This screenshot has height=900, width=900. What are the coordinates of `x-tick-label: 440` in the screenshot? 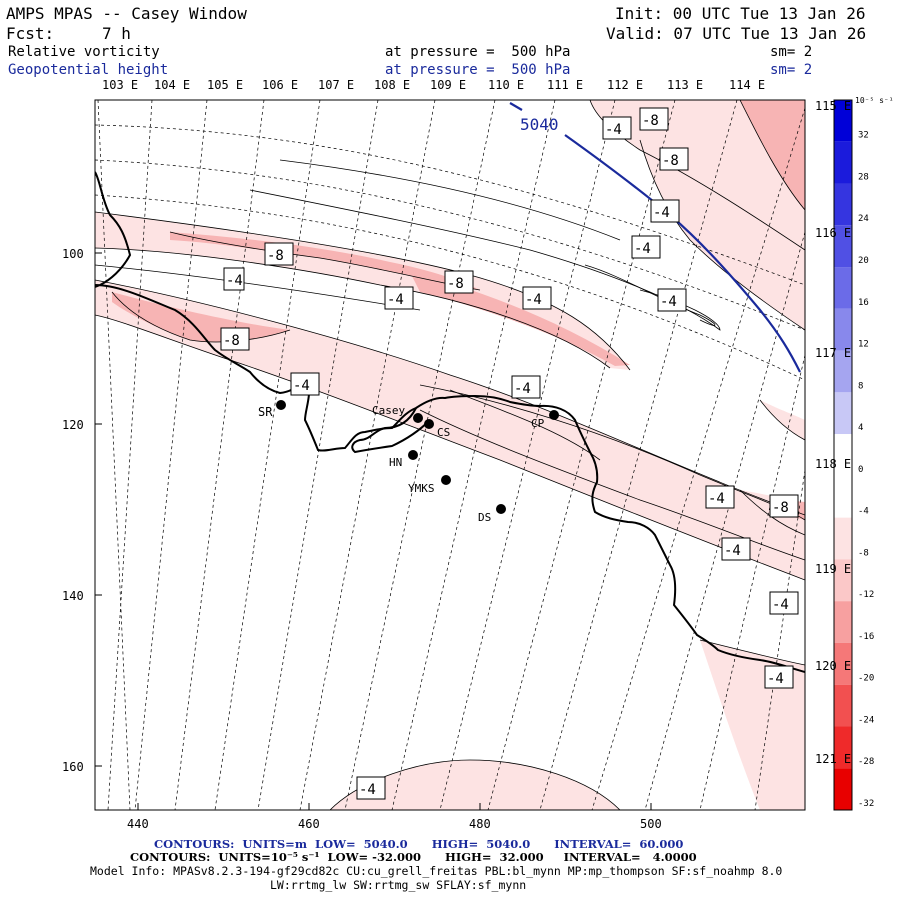 It's located at (138, 824).